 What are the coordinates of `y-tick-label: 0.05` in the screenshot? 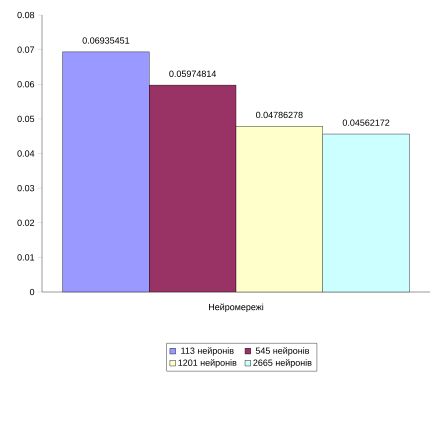 It's located at (25, 119).